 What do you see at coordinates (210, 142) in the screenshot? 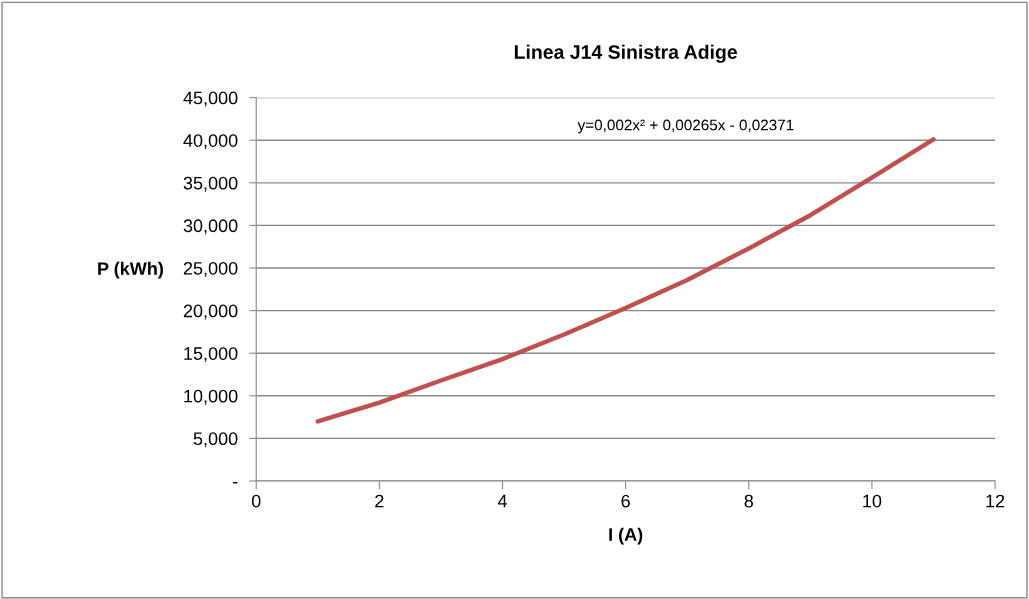
I see `y-tick-label: 40,000` at bounding box center [210, 142].